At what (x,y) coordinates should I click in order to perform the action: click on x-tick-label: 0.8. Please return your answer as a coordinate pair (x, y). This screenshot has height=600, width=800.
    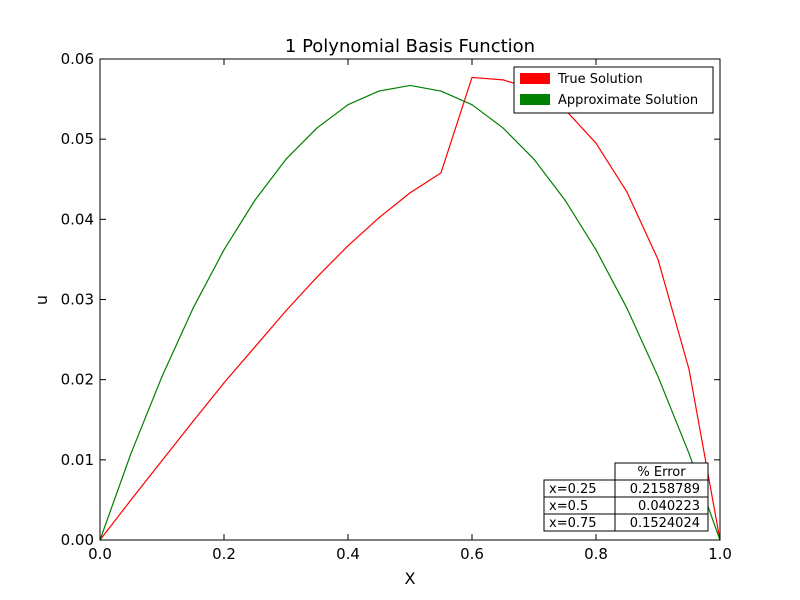
    Looking at the image, I should click on (596, 554).